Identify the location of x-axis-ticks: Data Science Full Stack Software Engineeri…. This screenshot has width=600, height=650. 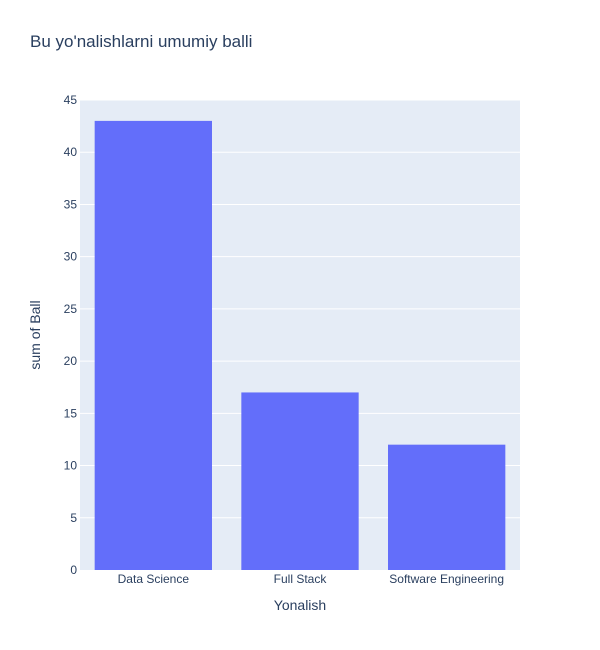
(311, 579).